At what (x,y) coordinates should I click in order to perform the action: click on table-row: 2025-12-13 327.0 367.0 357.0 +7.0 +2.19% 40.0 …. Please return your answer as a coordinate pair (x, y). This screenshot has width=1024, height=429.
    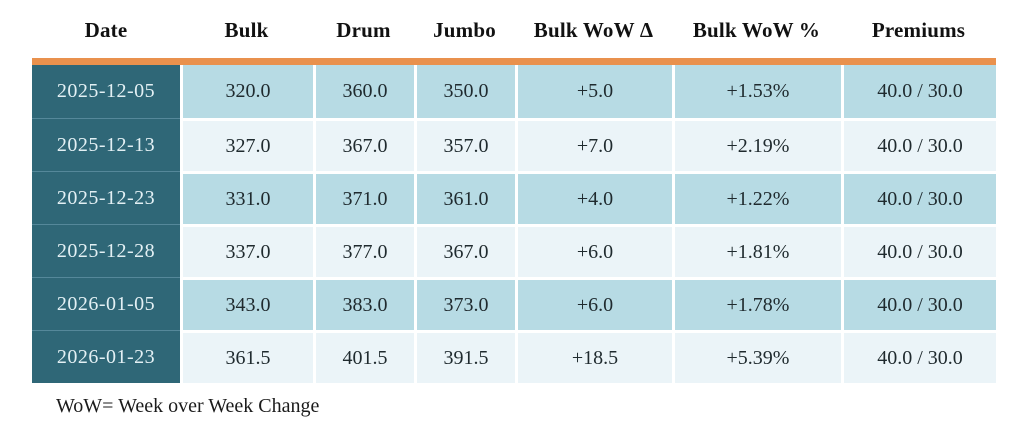
    Looking at the image, I should click on (514, 144).